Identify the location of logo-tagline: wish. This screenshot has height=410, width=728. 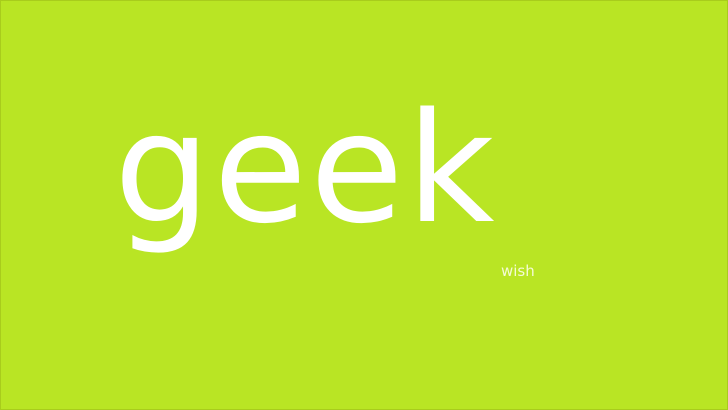
(518, 271).